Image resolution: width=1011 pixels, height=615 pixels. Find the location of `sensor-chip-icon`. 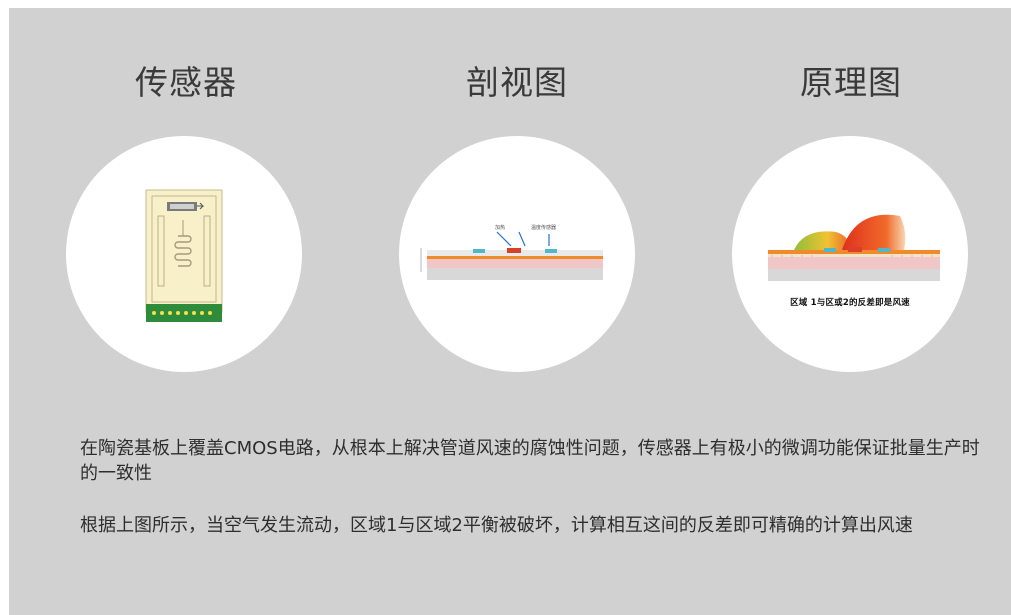

sensor-chip-icon is located at coordinates (184, 255).